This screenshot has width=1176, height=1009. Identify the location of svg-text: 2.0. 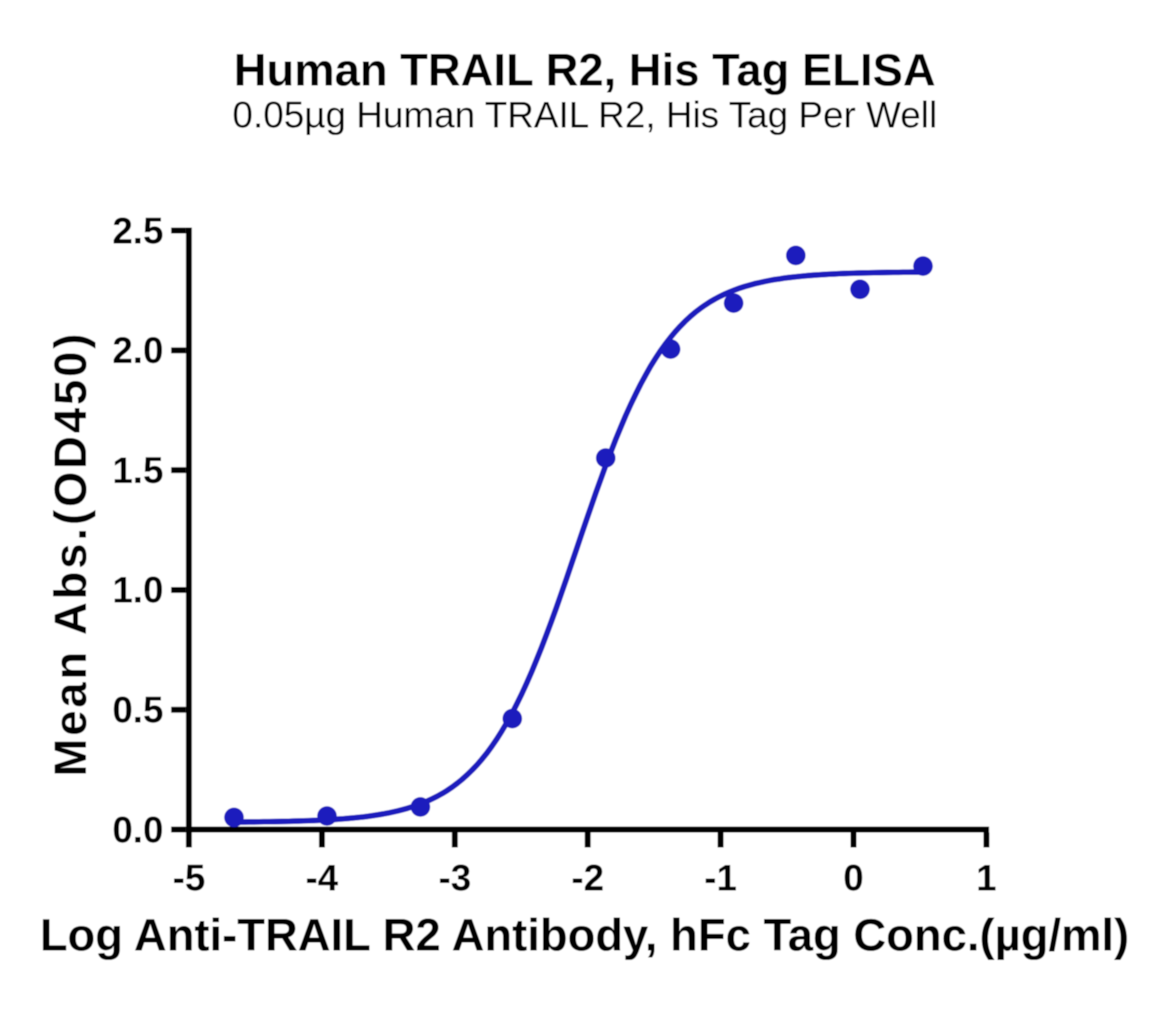
(137, 350).